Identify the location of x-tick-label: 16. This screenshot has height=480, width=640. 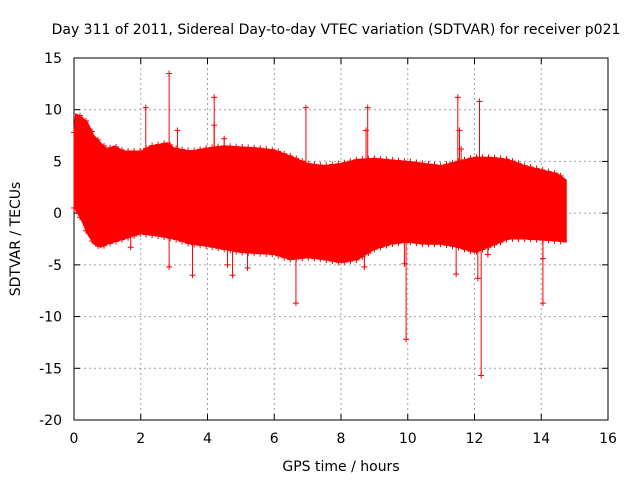
(608, 439).